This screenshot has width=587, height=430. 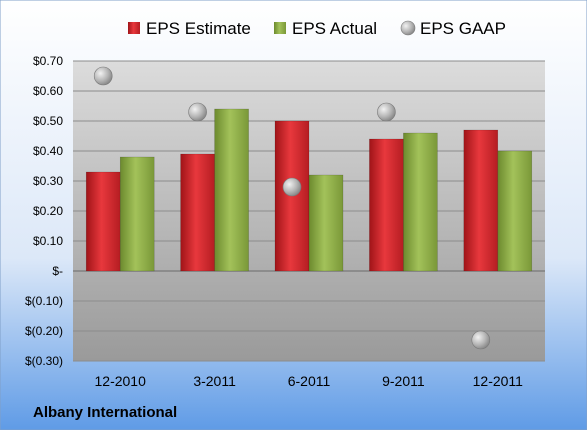 I want to click on x-category-label: 6-2011, so click(x=309, y=381).